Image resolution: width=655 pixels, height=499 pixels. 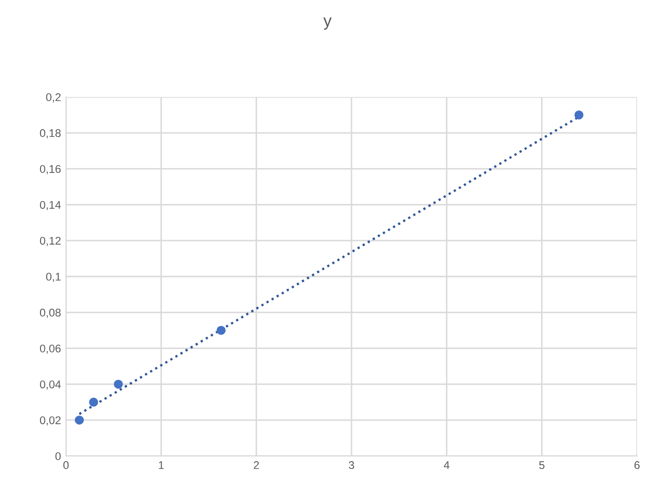 I want to click on y-tick-label: 0,08, so click(x=50, y=313).